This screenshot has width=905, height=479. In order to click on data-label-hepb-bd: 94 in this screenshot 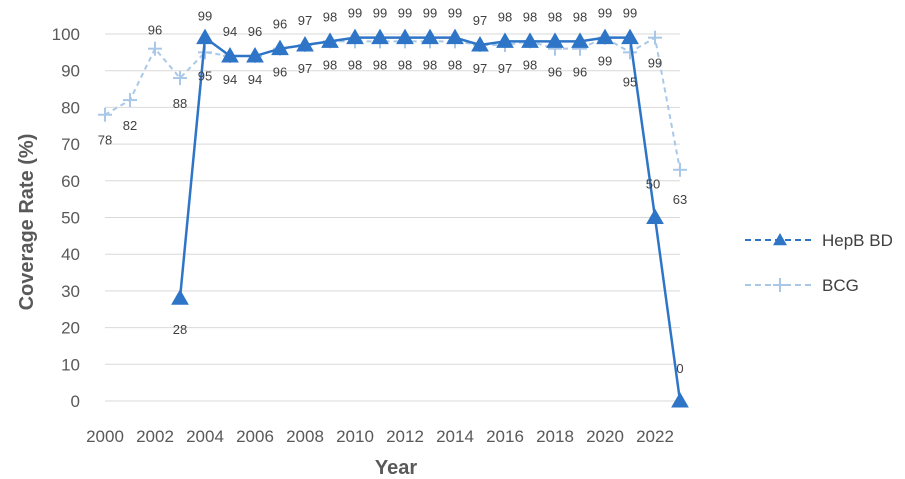, I will do `click(230, 31)`.